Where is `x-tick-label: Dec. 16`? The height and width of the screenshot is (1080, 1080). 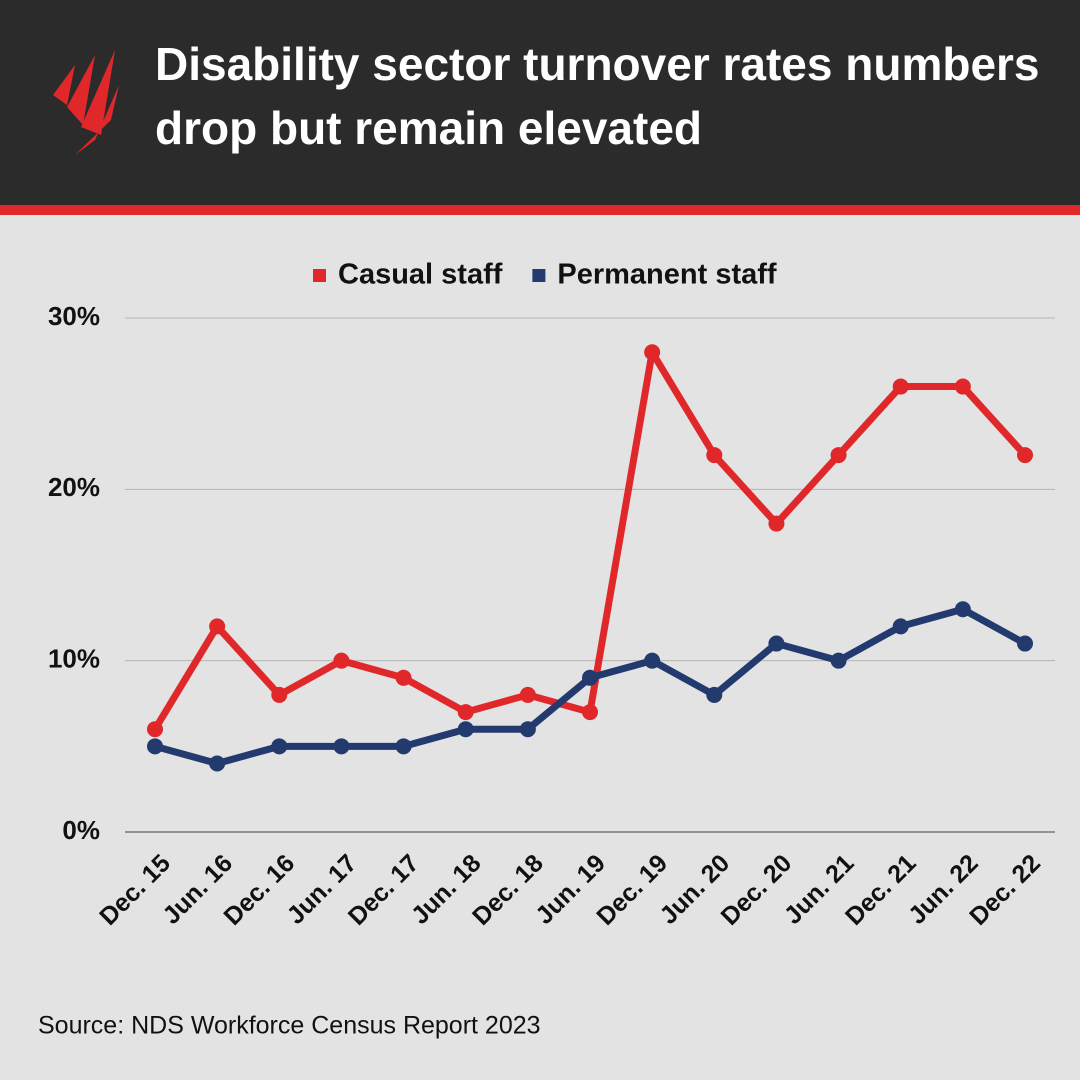 x-tick-label: Dec. 16 is located at coordinates (259, 890).